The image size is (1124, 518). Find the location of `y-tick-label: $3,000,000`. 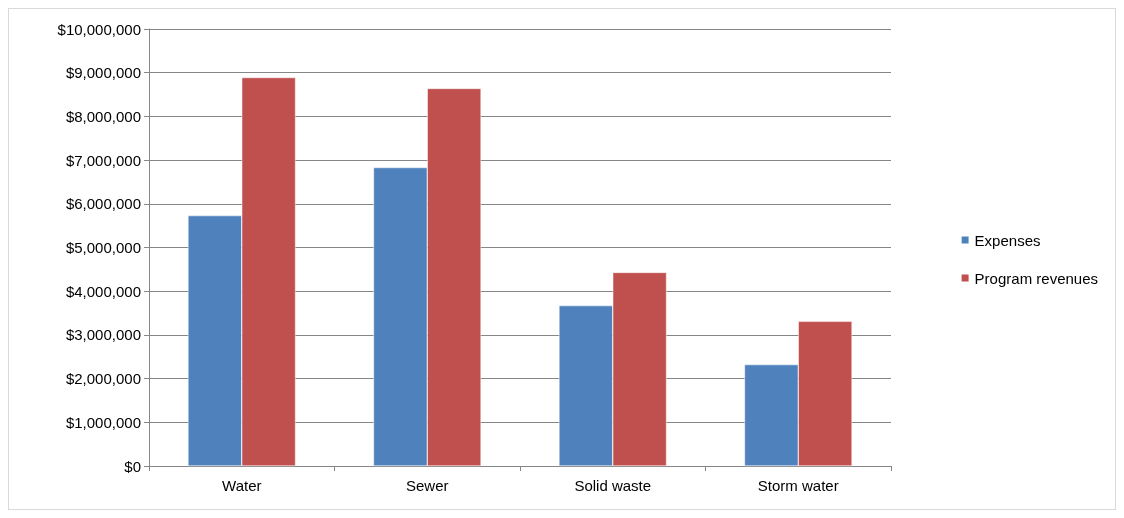

y-tick-label: $3,000,000 is located at coordinates (103, 335).